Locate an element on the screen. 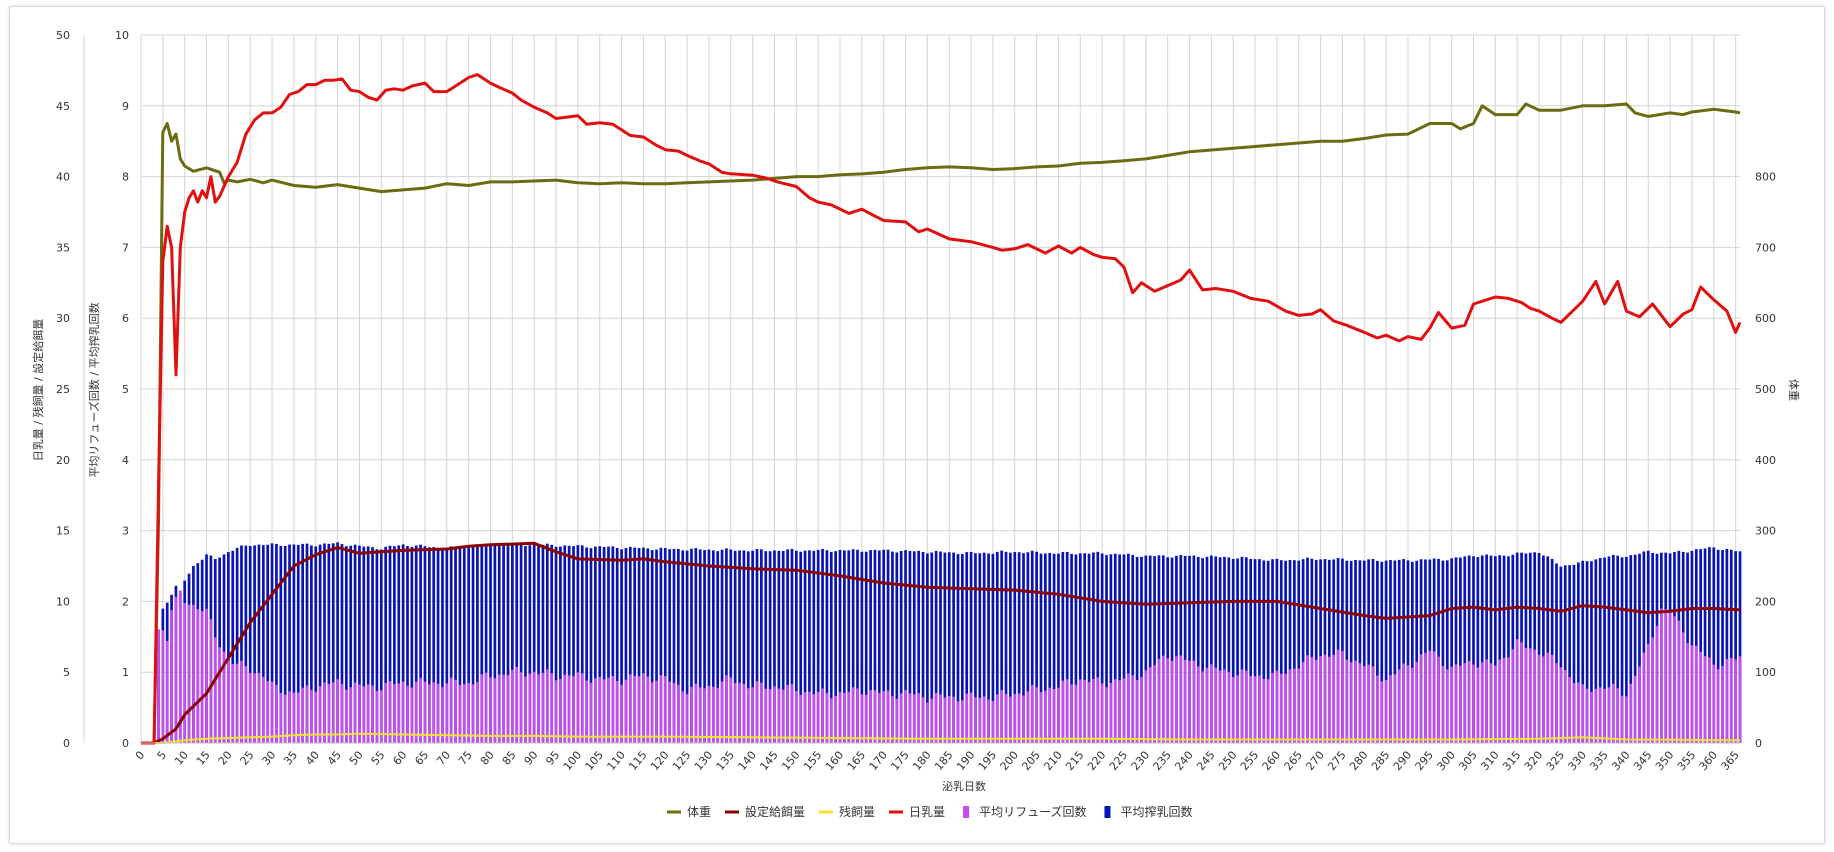  y-right-tick-label: 800 is located at coordinates (1765, 177).